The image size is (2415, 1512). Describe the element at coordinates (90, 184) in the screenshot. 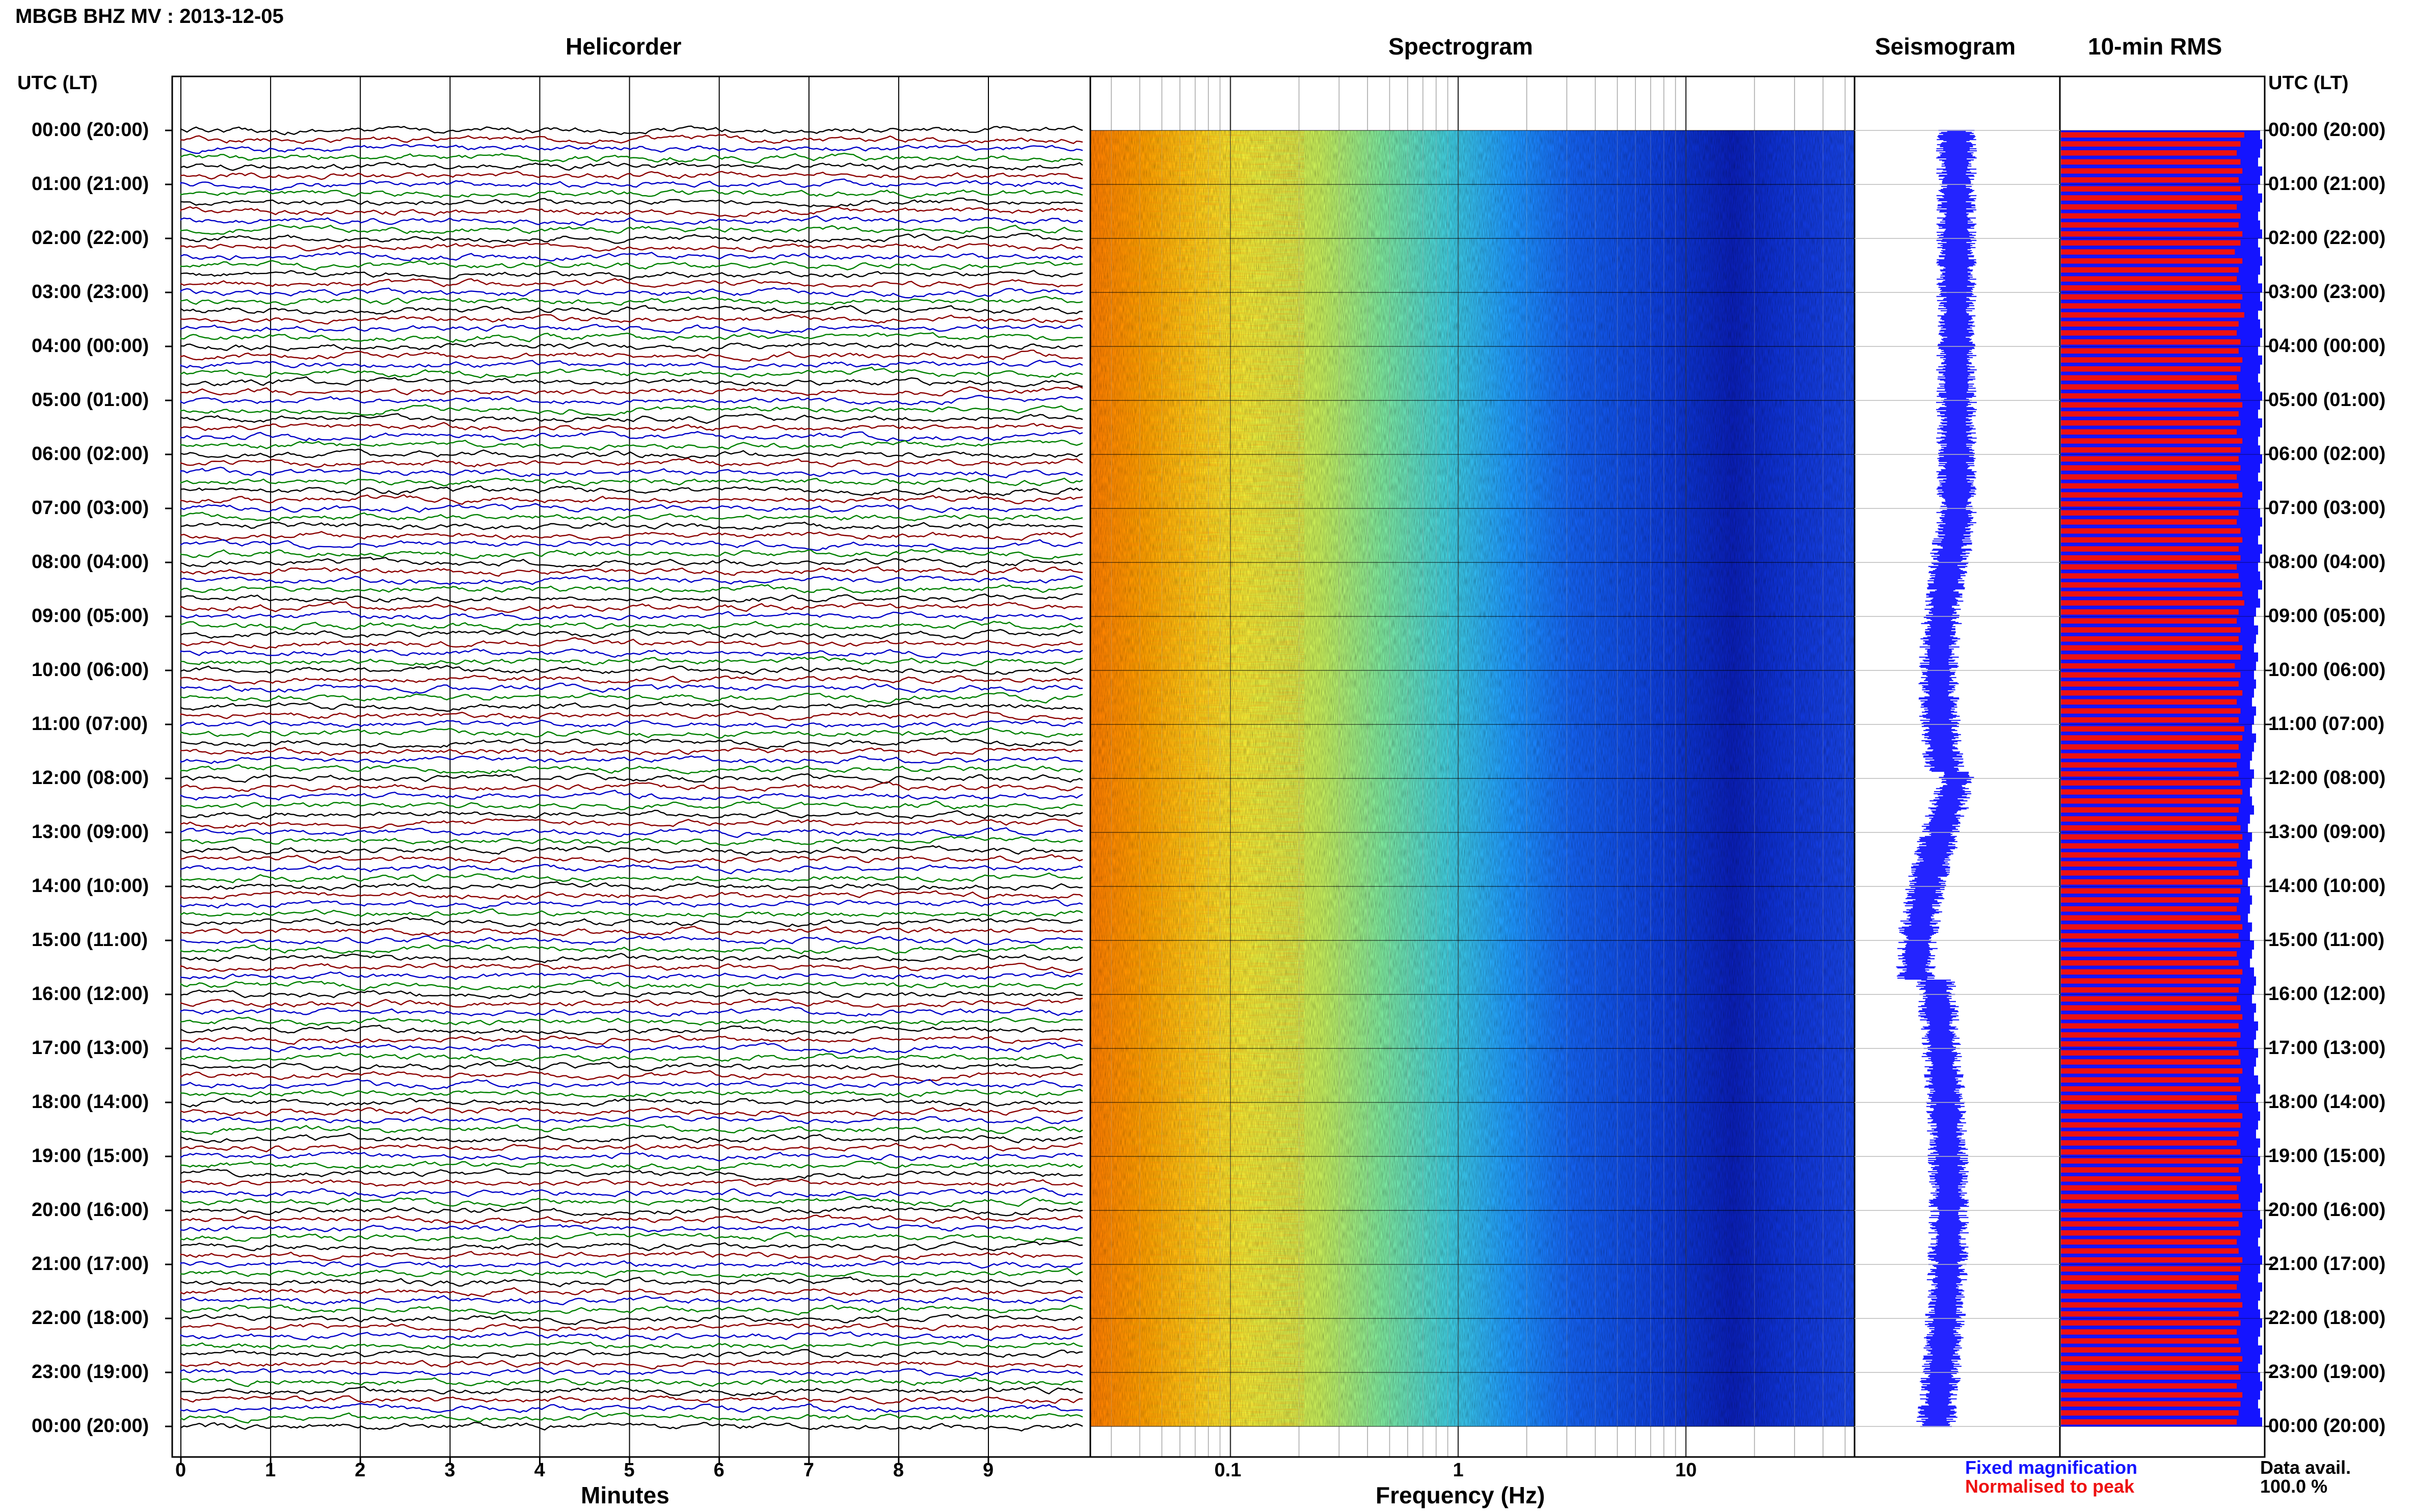

I see `time-label-left: 01:00 (21:00)` at that location.